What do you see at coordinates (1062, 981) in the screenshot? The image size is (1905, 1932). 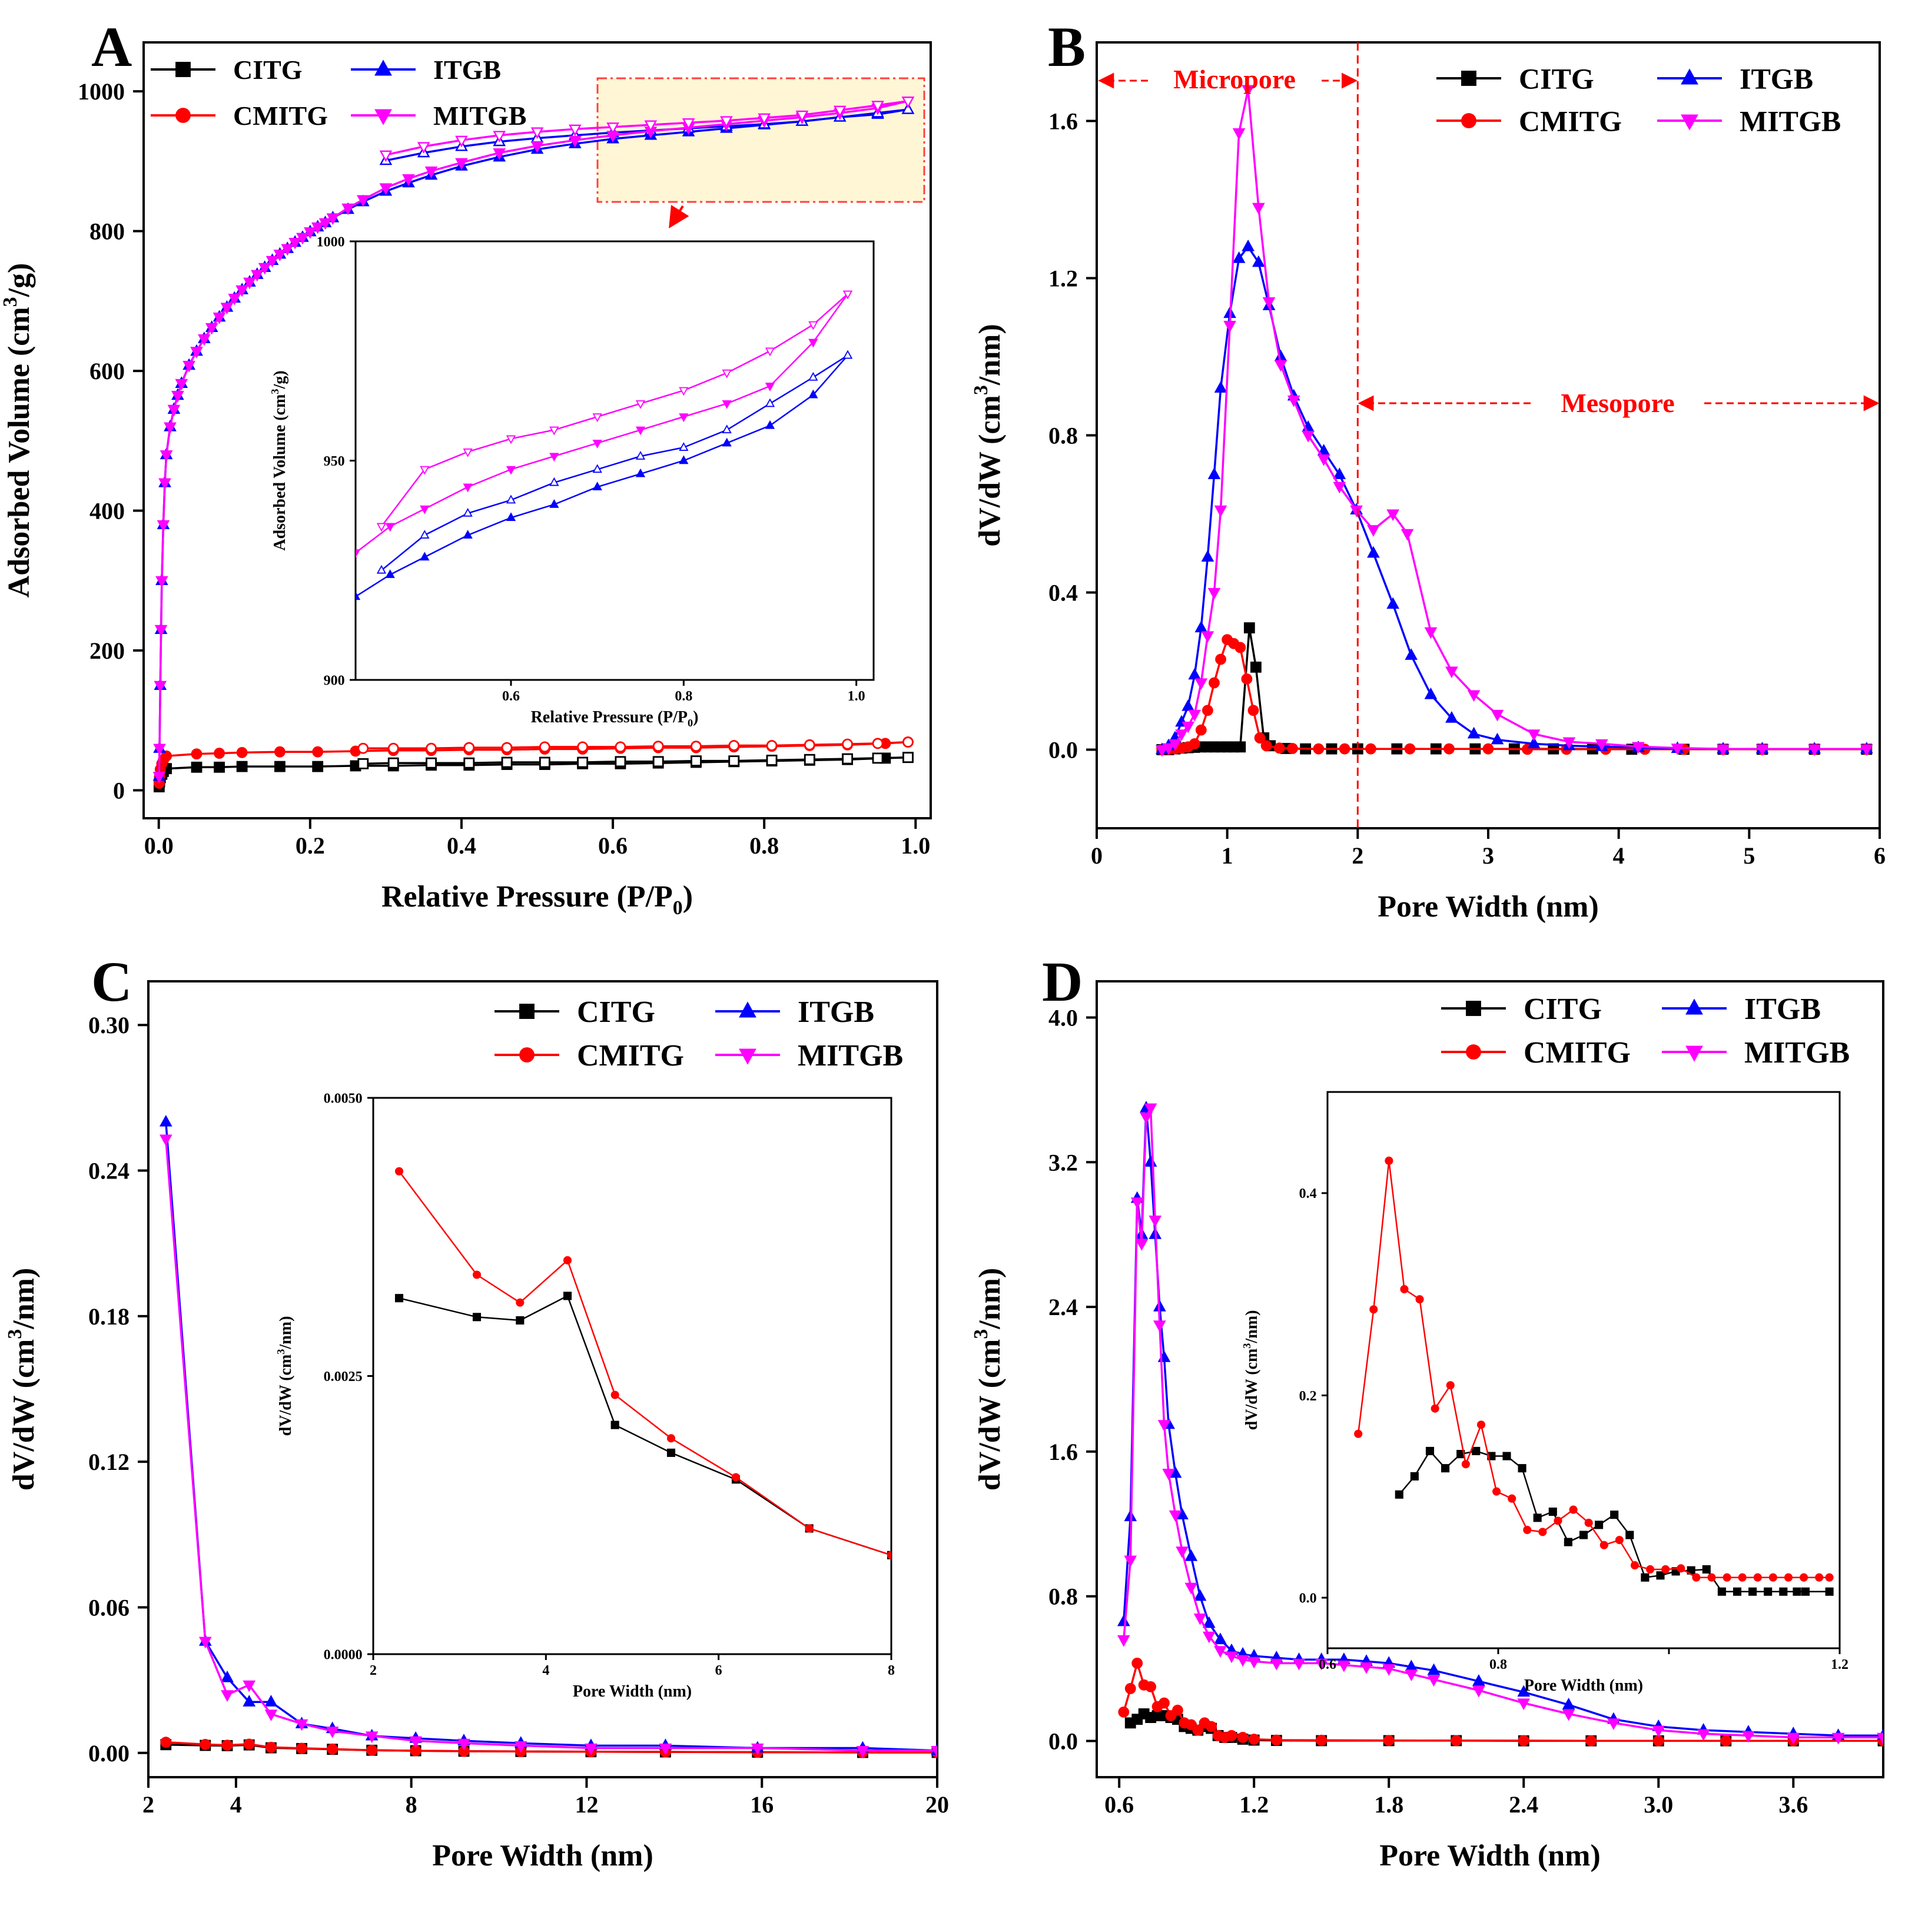 I see `panel-label: D` at bounding box center [1062, 981].